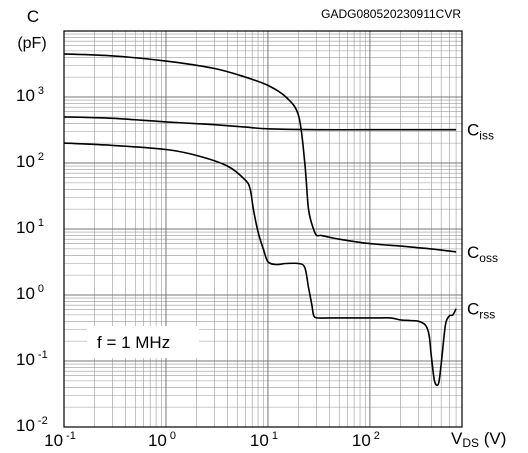  Describe the element at coordinates (30, 293) in the screenshot. I see `y-tick-label: 10 0` at that location.